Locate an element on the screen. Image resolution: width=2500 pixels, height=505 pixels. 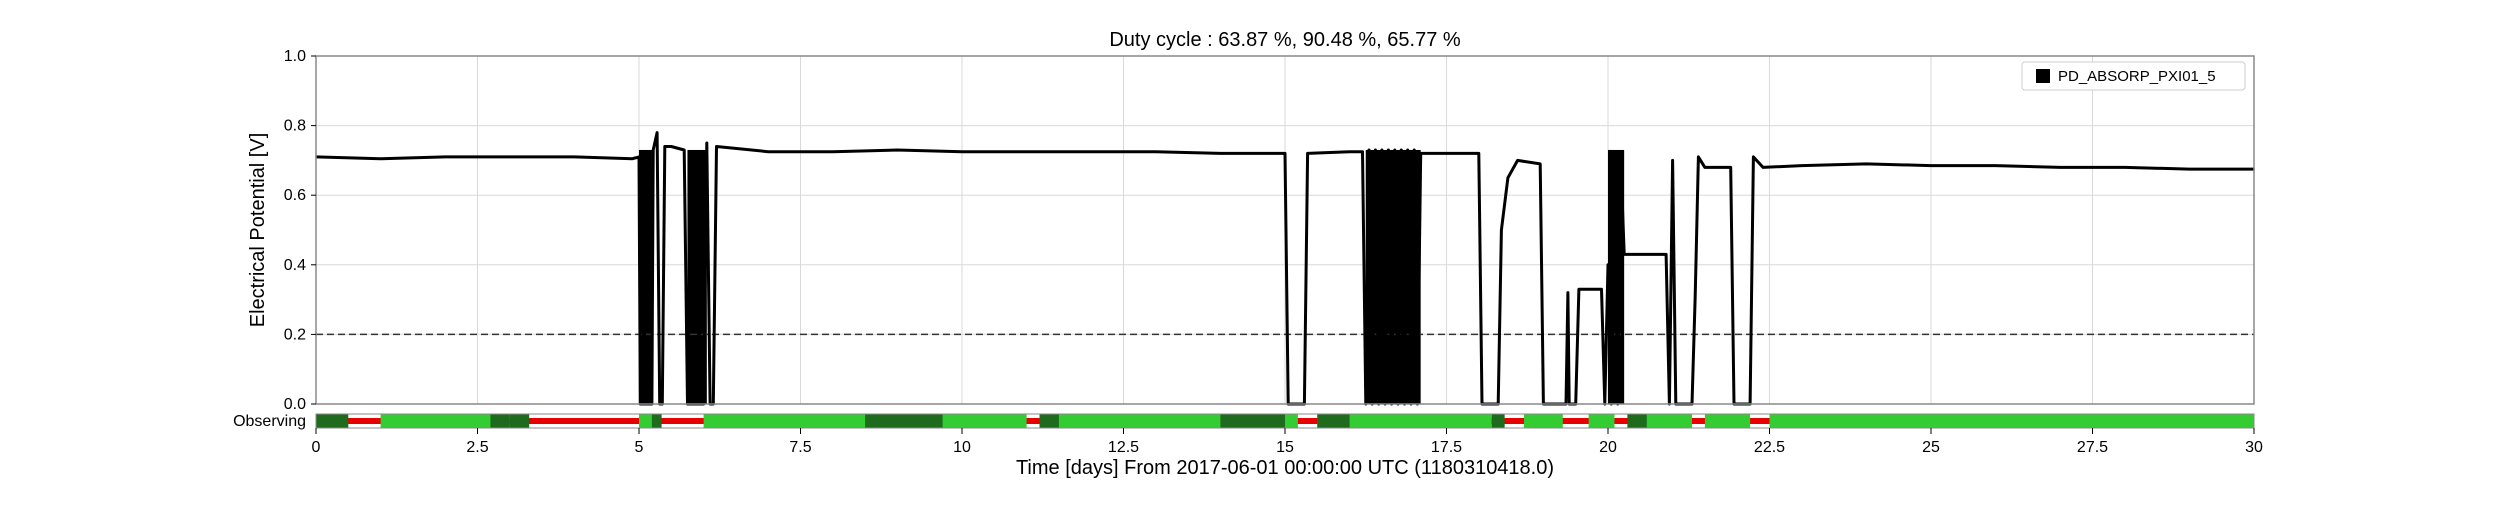
y-tick-label: 0.8 is located at coordinates (295, 126).